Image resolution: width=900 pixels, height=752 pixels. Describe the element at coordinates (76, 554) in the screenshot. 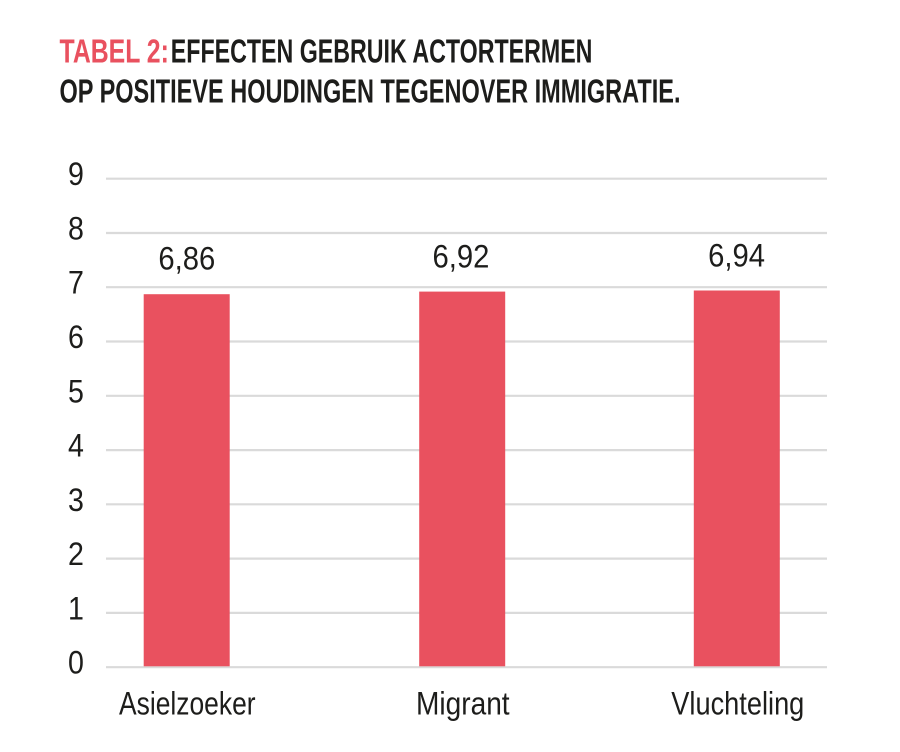

I see `svg-text: 2` at that location.